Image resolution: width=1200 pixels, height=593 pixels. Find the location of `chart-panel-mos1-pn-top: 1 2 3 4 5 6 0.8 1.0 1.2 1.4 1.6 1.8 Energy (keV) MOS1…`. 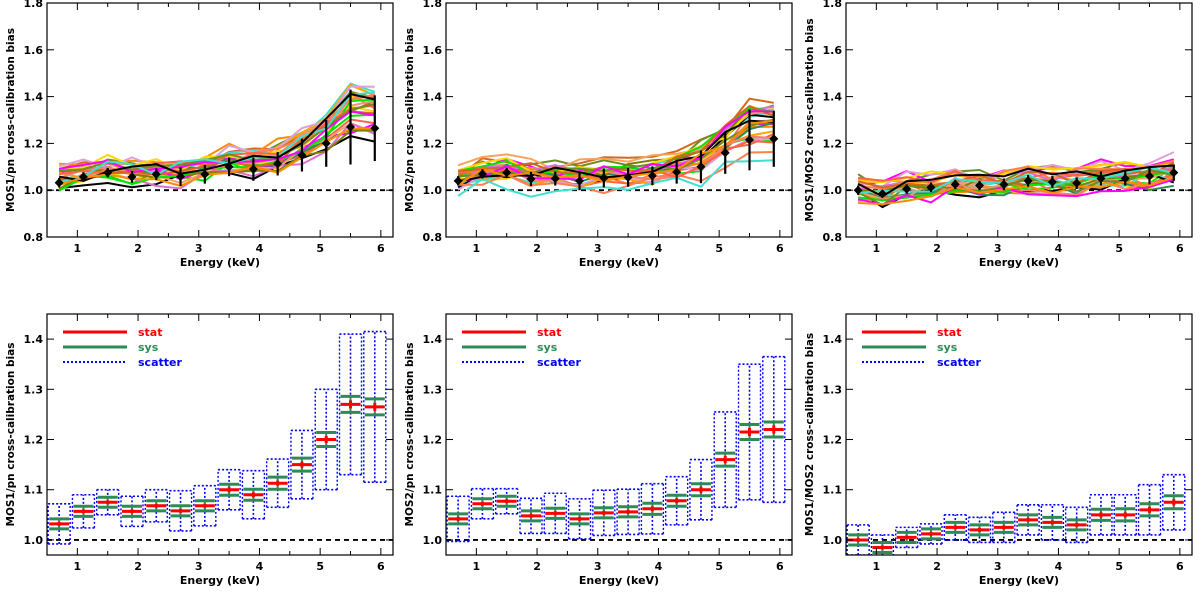

chart-panel-mos1-pn-top: 1 2 3 4 5 6 0.8 1.0 1.2 1.4 1.6 1.8 Energy (keV) MOS1… is located at coordinates (199, 134).